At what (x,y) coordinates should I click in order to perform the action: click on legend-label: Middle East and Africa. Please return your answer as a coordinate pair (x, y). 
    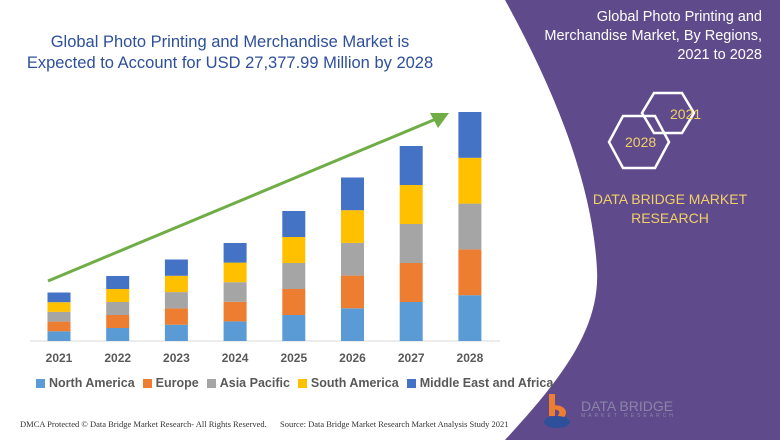
    Looking at the image, I should click on (486, 383).